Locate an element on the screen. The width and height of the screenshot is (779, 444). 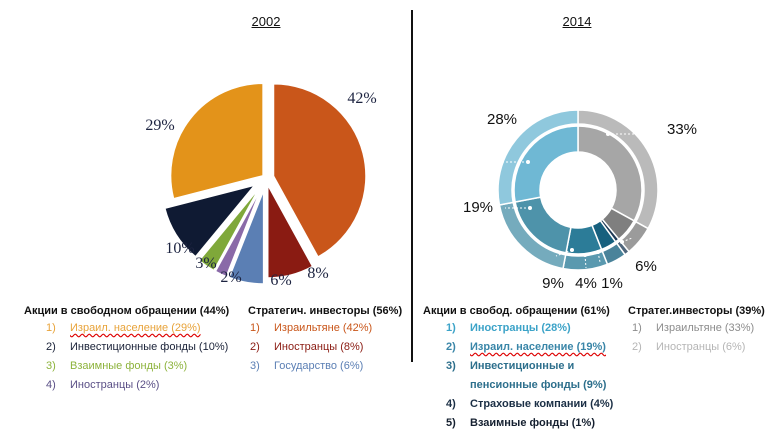
legend-item: 4) Иностранцы (2%) is located at coordinates (137, 385).